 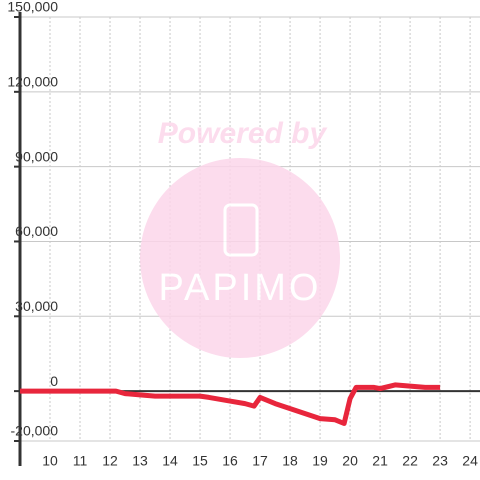 I want to click on x-tick-label: 17, so click(x=260, y=461).